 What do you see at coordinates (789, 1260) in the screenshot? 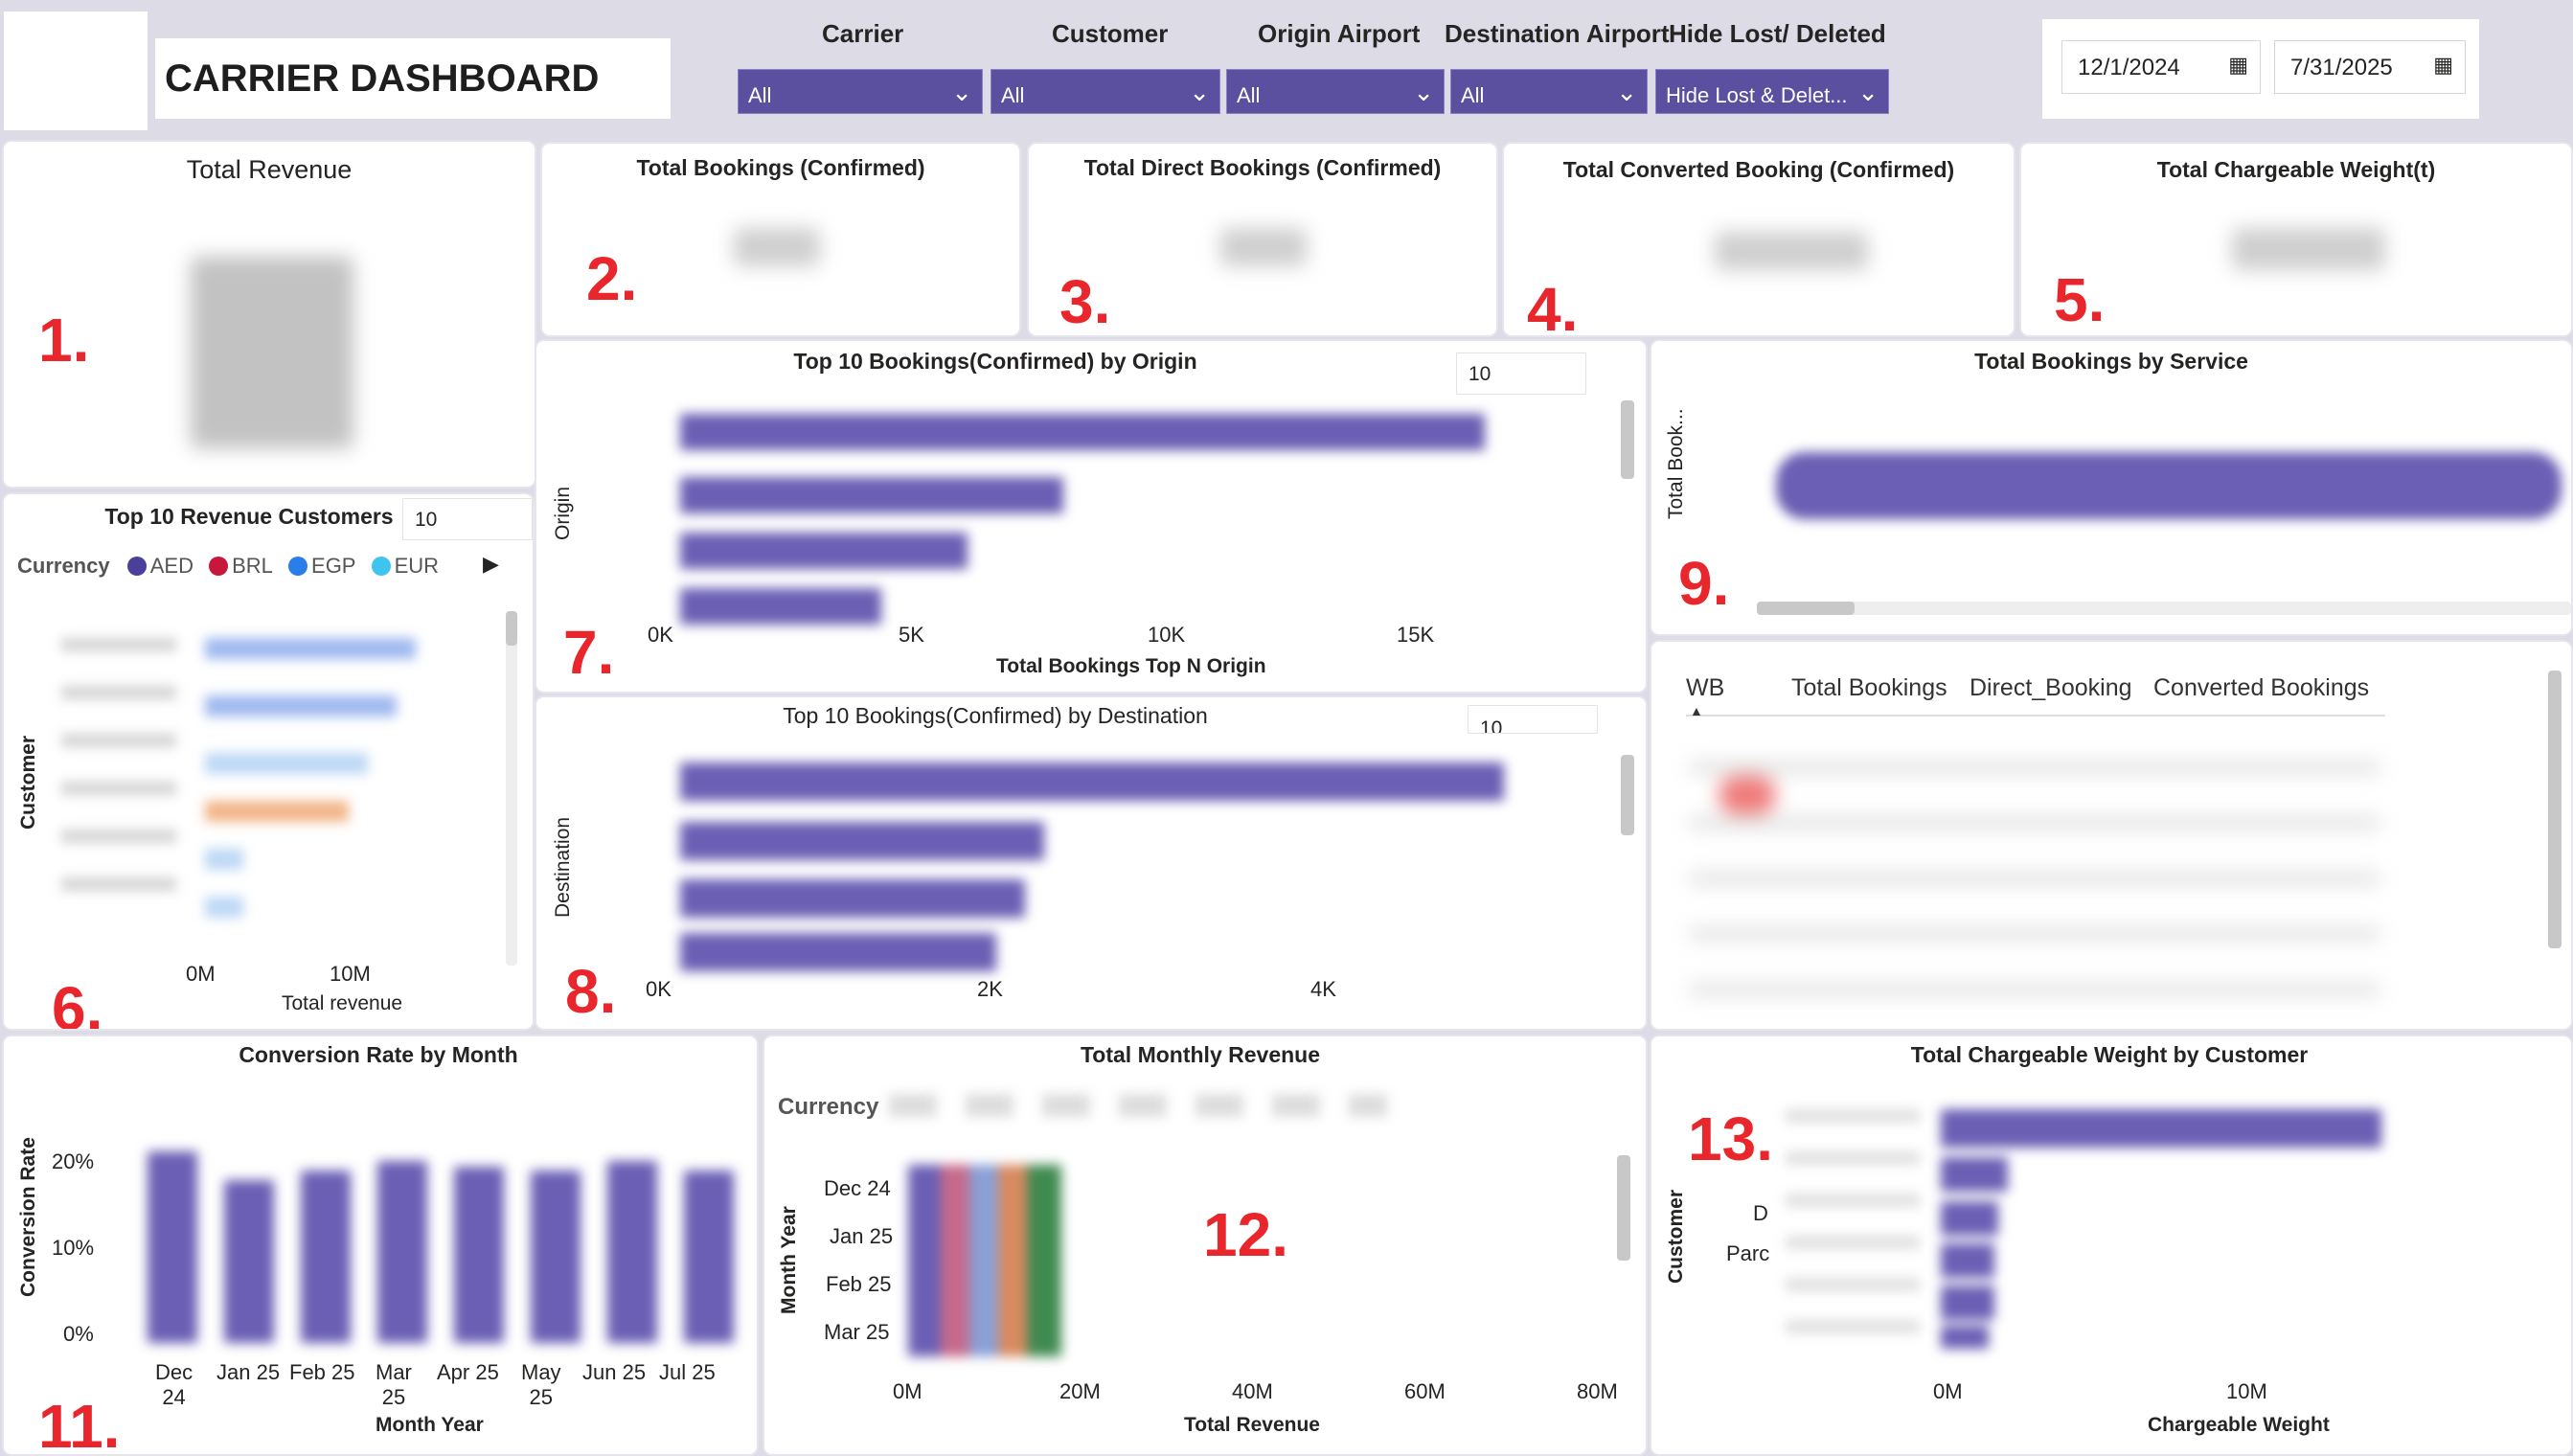
I see `monthly-revenue-ylabel: Month Year` at bounding box center [789, 1260].